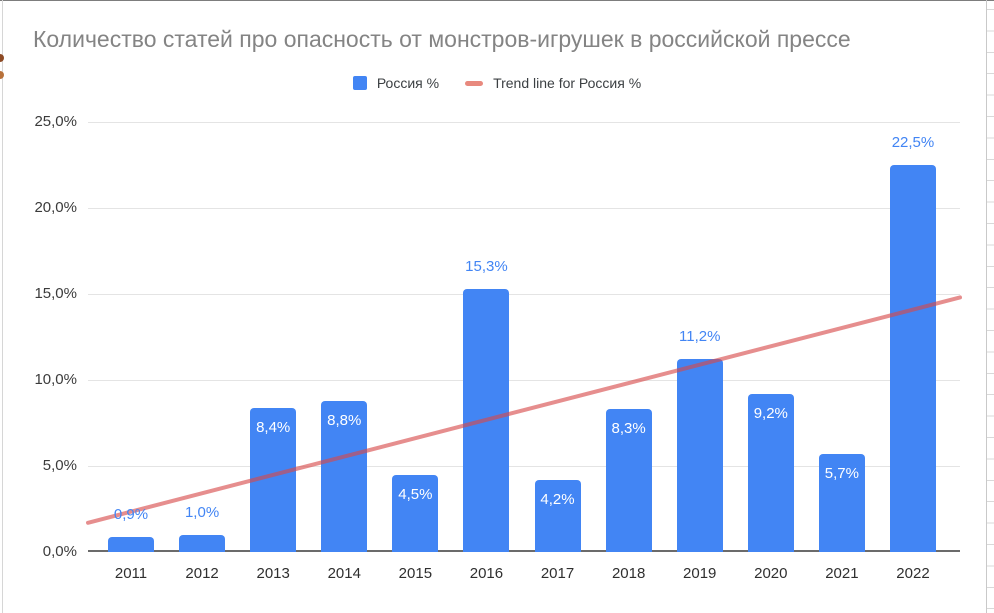 The width and height of the screenshot is (994, 613). Describe the element at coordinates (59, 551) in the screenshot. I see `y-axis-tick-label: 0,0%` at that location.